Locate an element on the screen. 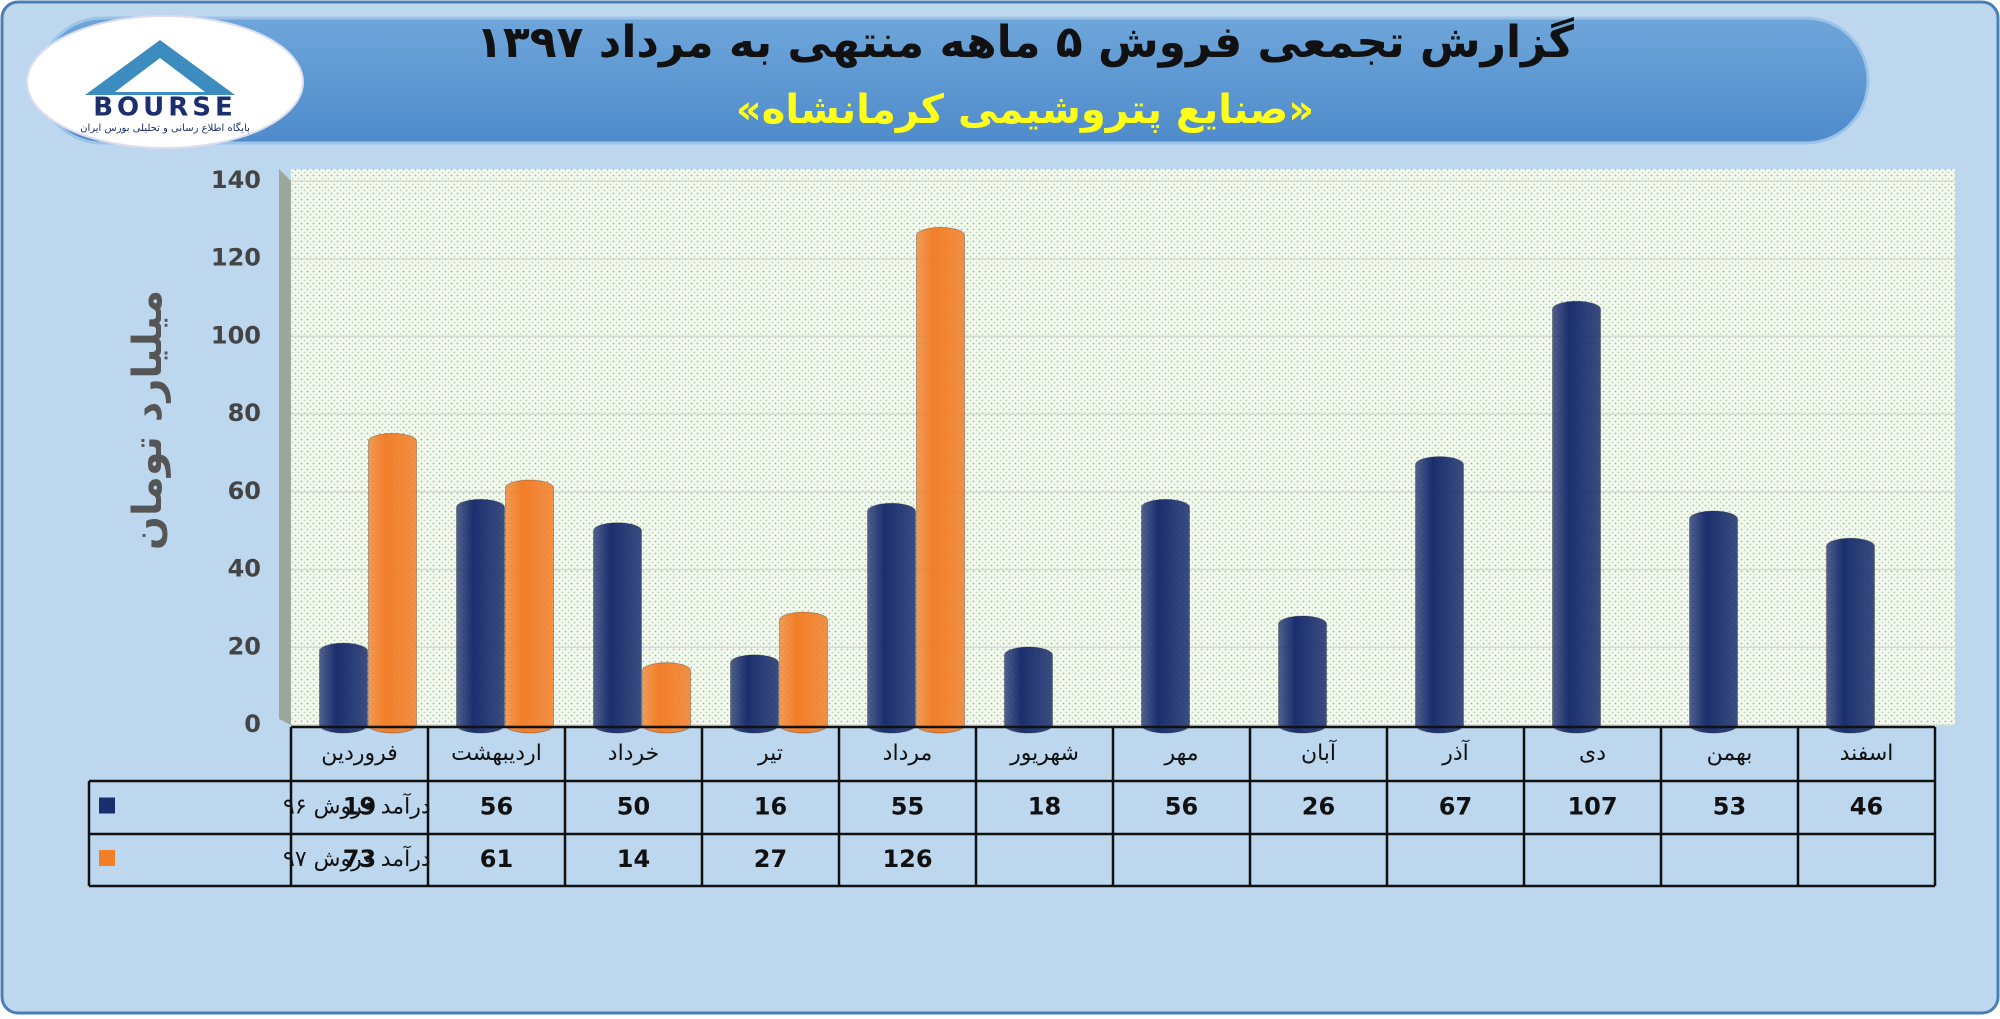  x-tick-label: تیر is located at coordinates (770, 753).